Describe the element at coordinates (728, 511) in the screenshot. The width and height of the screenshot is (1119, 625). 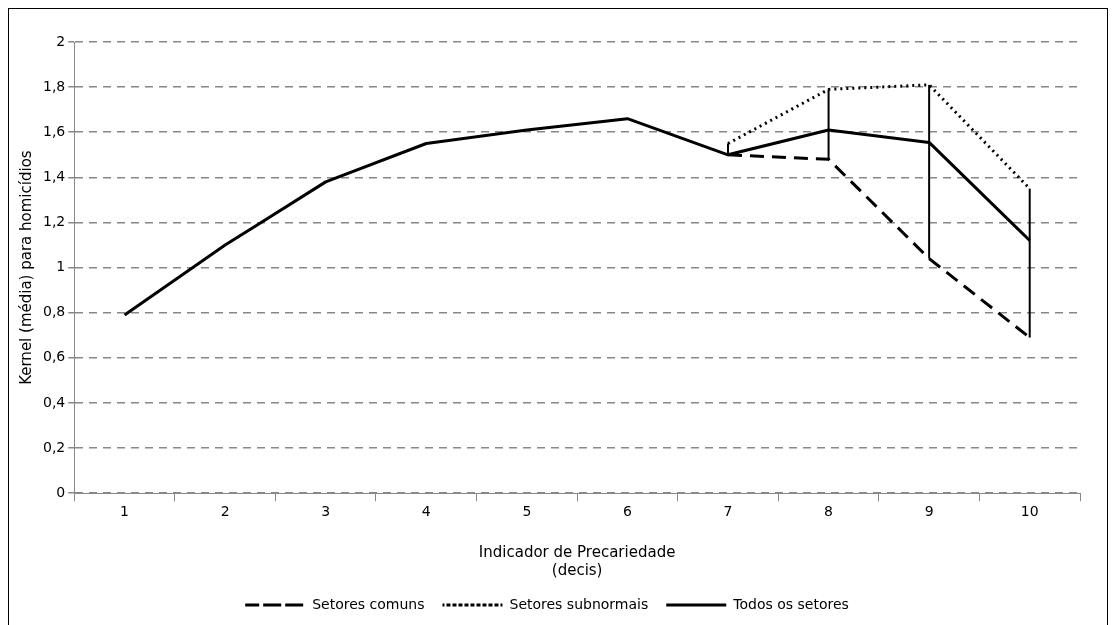
I see `x-tick-label: 7` at that location.